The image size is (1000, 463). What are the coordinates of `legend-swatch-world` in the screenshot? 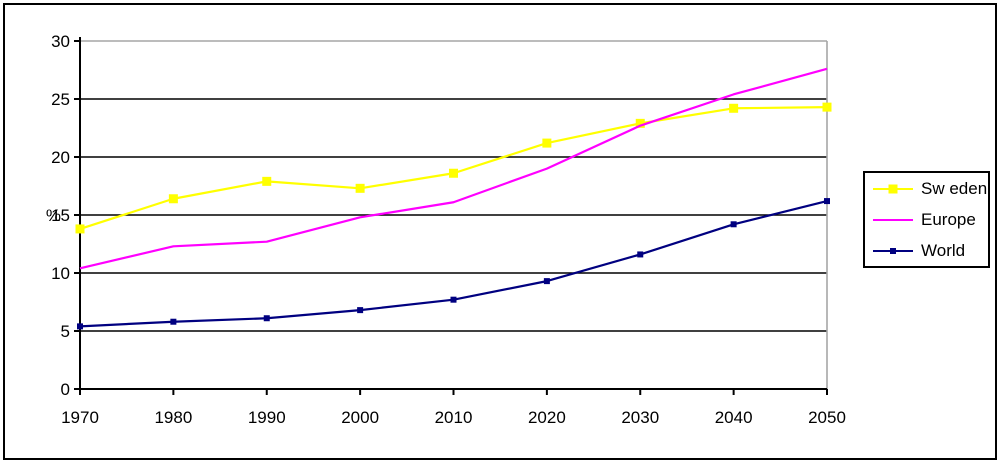 It's located at (893, 251).